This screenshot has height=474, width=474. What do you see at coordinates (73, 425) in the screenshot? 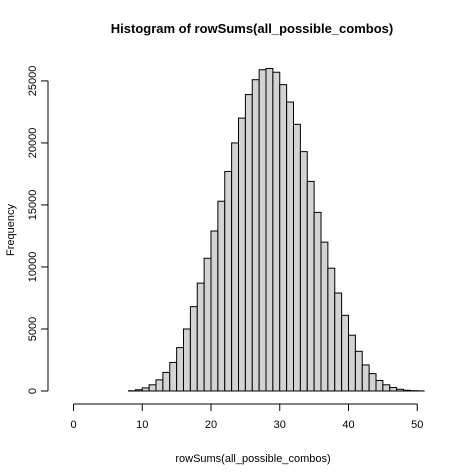
I see `x-tick-label: 0` at bounding box center [73, 425].